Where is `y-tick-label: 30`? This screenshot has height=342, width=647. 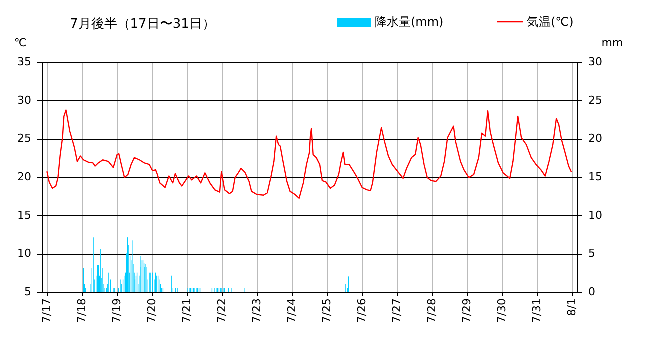 y-tick-label: 30 is located at coordinates (25, 100).